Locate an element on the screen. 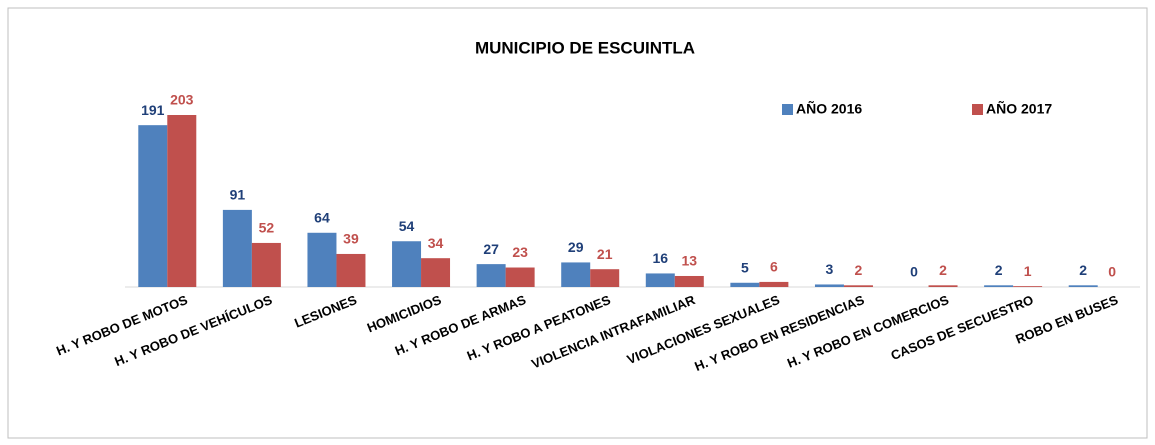 This screenshot has height=445, width=1155. value-label: 5 is located at coordinates (745, 267).